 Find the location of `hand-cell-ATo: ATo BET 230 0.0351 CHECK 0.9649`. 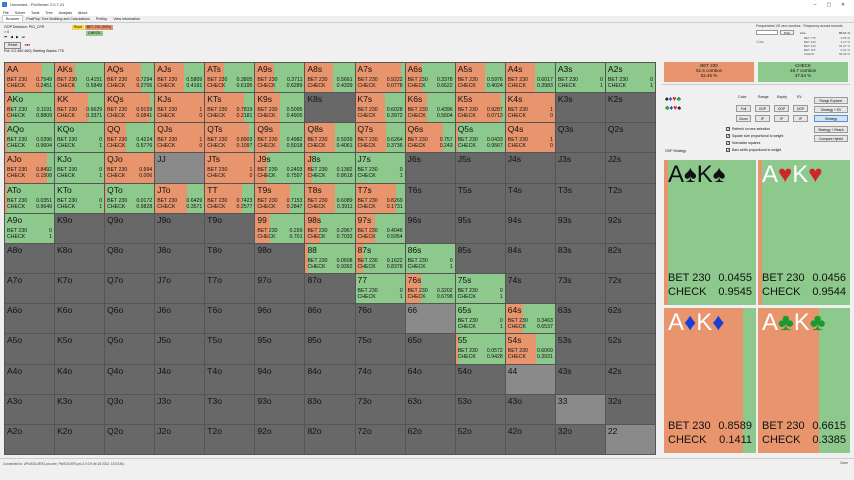

hand-cell-ATo: ATo BET 230 0.0351 CHECK 0.9649 is located at coordinates (30, 198).